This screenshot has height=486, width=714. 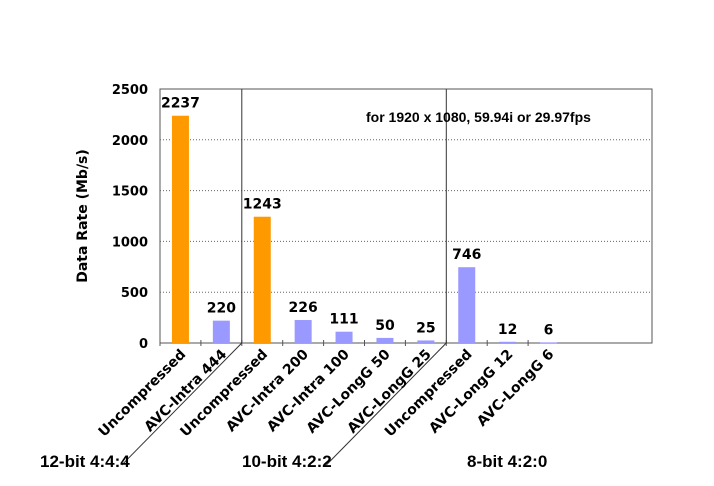 What do you see at coordinates (130, 141) in the screenshot?
I see `y-tick-label: 2000` at bounding box center [130, 141].